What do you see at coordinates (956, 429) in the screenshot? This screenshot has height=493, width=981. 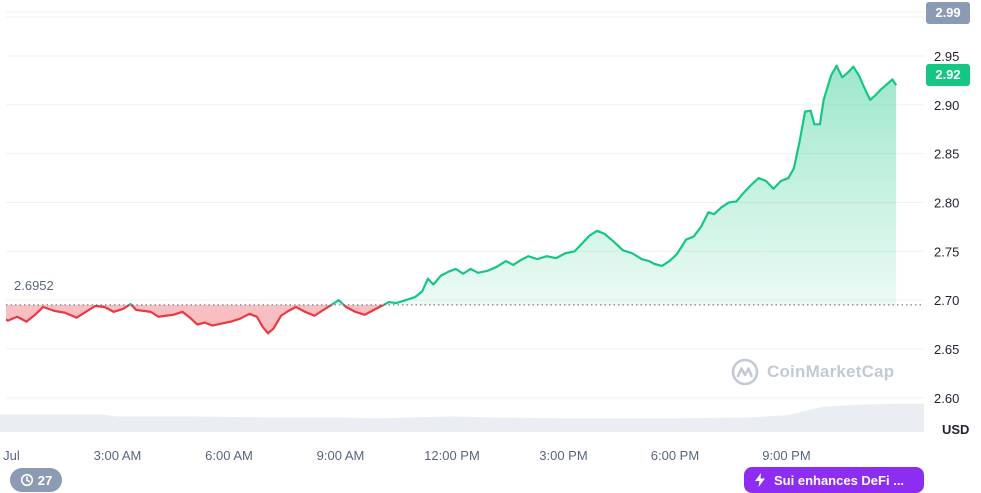 I see `currency-label: USD` at bounding box center [956, 429].